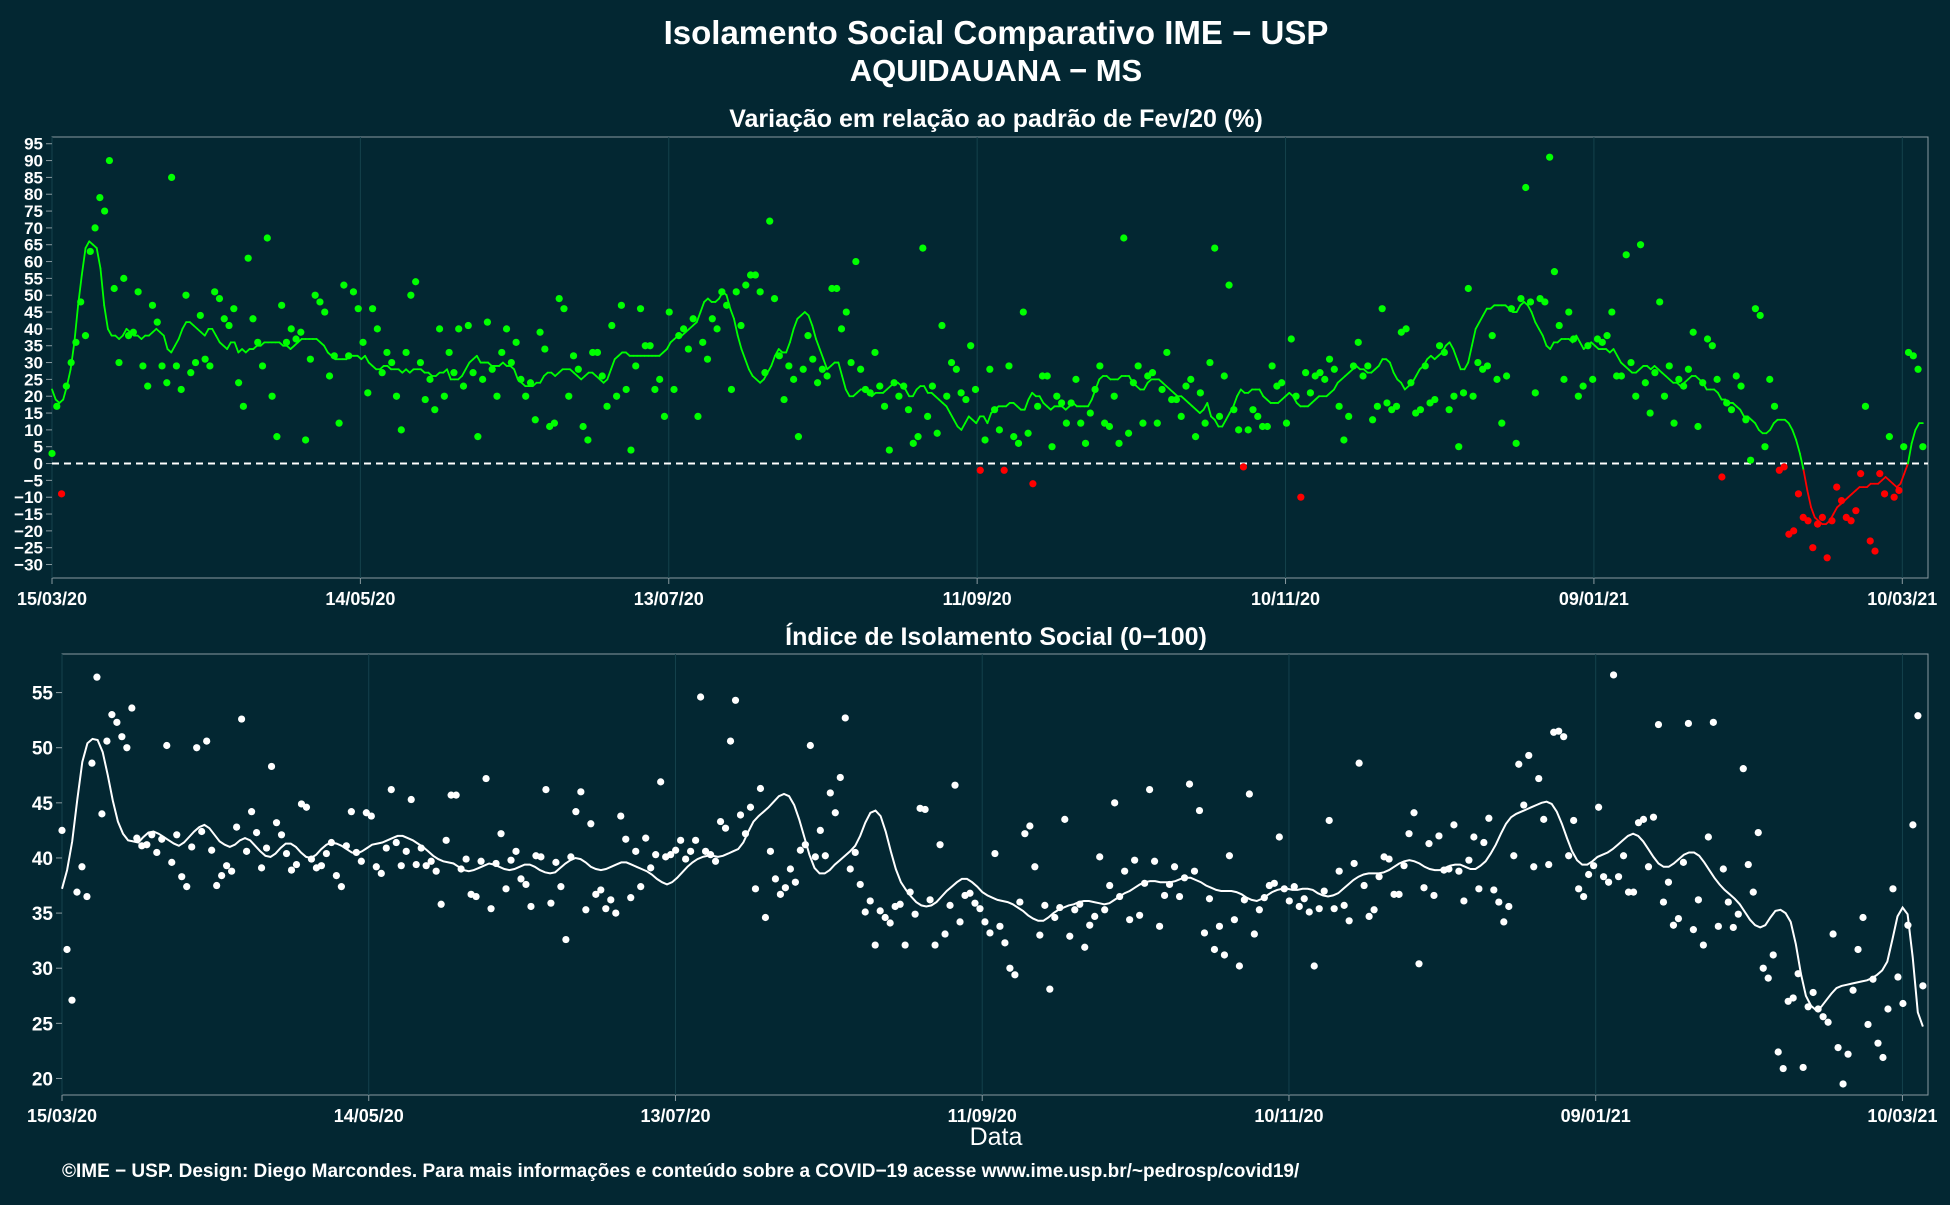 This screenshot has height=1205, width=1950. Describe the element at coordinates (33, 413) in the screenshot. I see `variation-y-tick-label: 15` at that location.